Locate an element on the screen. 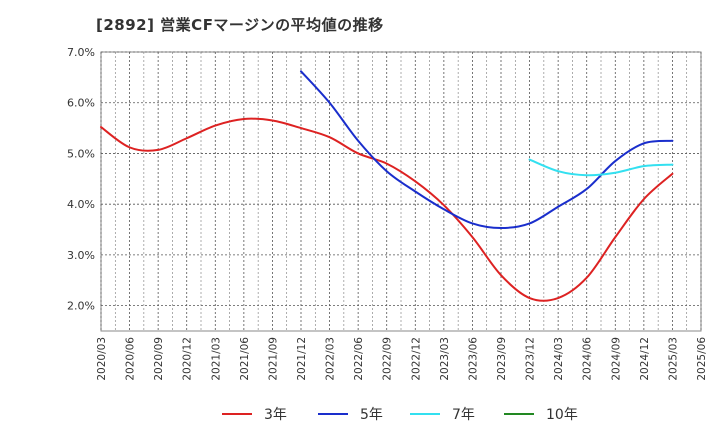  x-tick-label: 2020/03 is located at coordinates (102, 359).